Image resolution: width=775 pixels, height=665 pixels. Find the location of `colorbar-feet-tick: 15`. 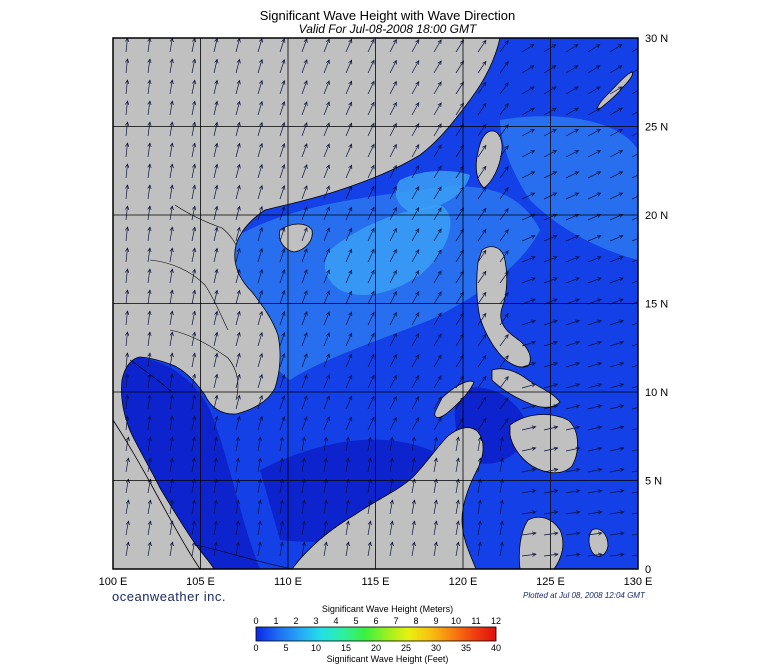

colorbar-feet-tick: 15 is located at coordinates (346, 648).